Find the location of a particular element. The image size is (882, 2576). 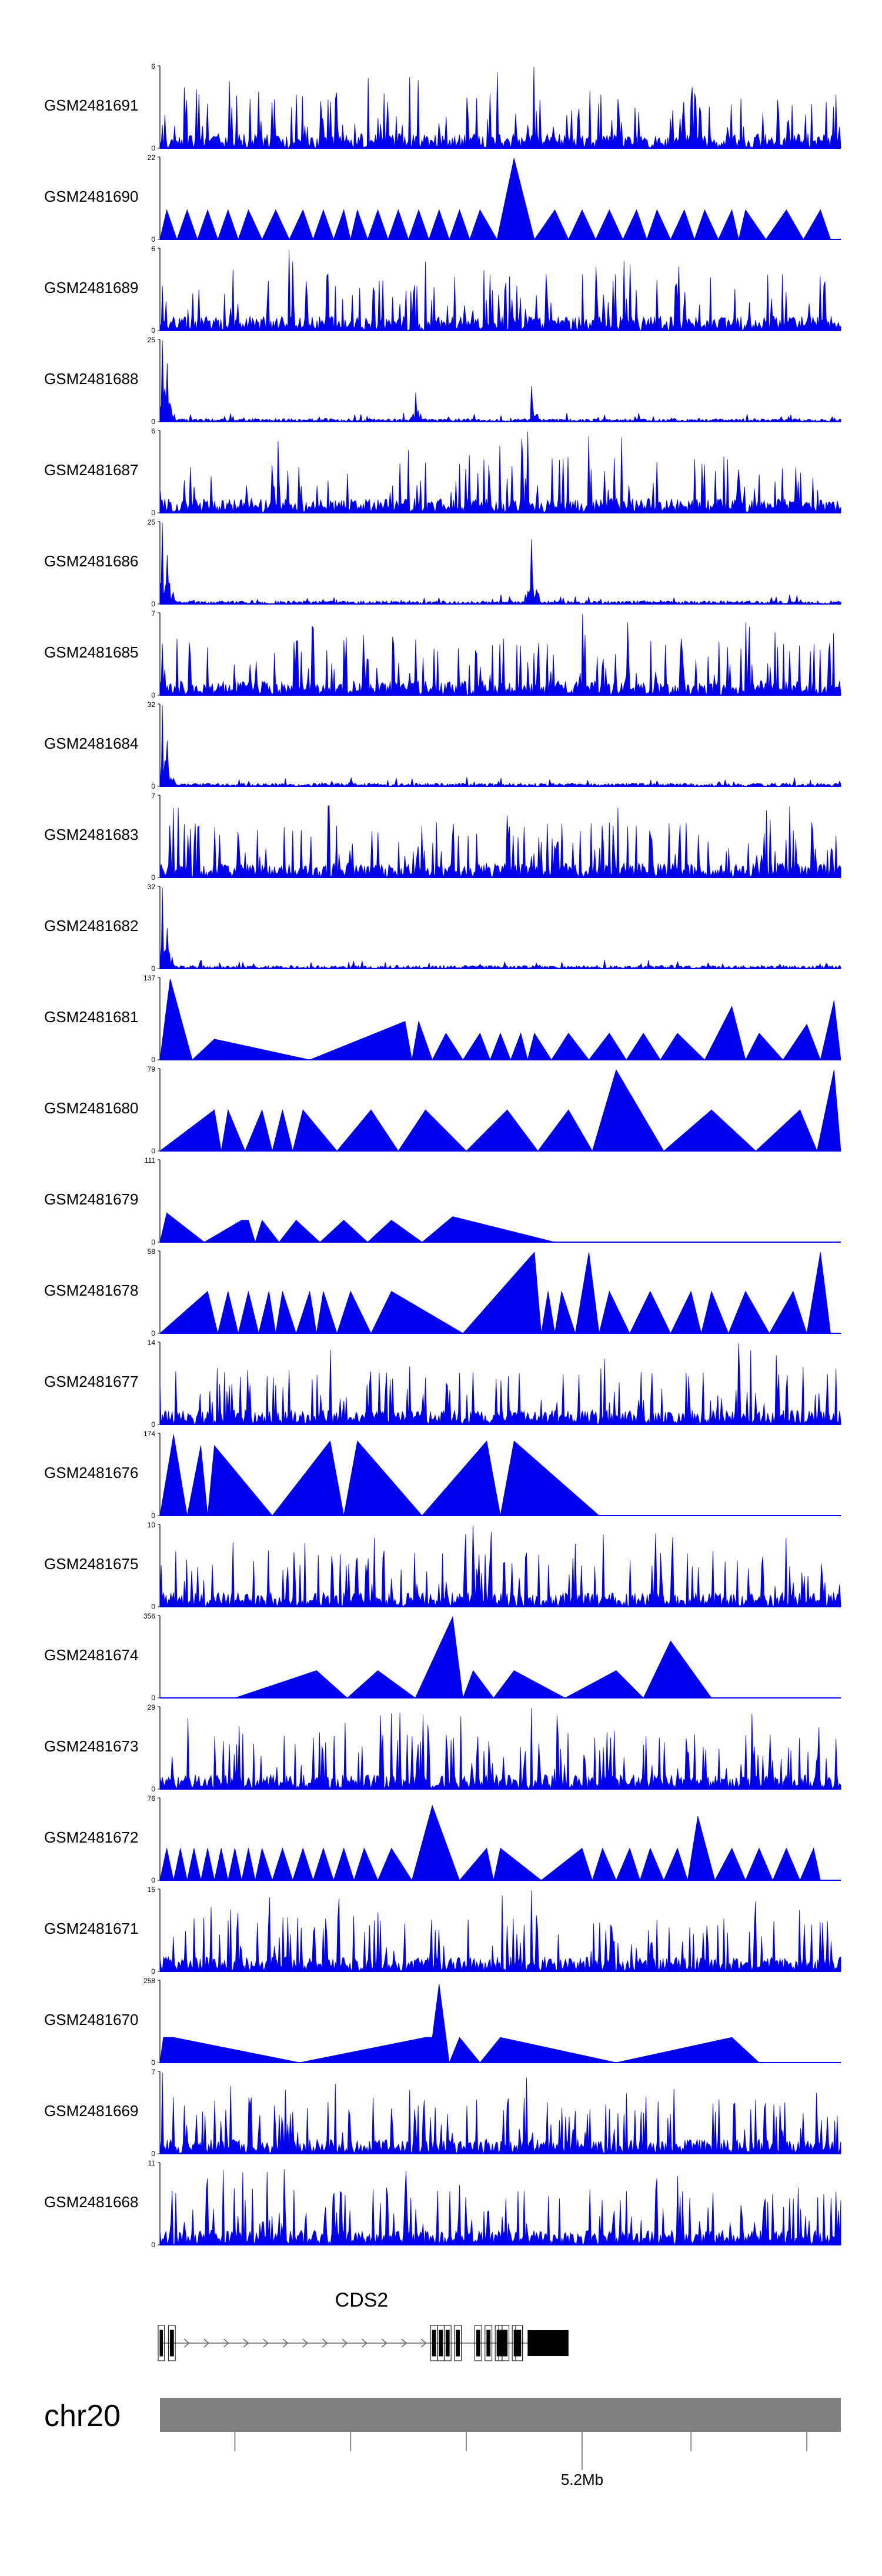

track-GSM2481681: GSM2481681 137 0 is located at coordinates (442, 1019).